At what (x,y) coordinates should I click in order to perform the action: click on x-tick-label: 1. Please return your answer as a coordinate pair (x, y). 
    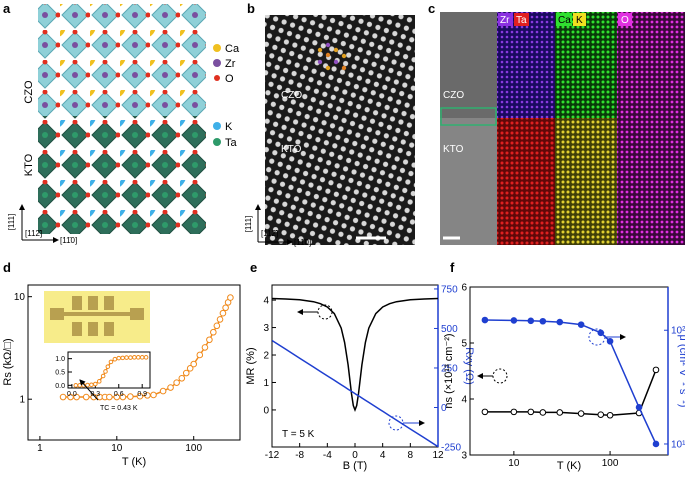
    Looking at the image, I should click on (40, 448).